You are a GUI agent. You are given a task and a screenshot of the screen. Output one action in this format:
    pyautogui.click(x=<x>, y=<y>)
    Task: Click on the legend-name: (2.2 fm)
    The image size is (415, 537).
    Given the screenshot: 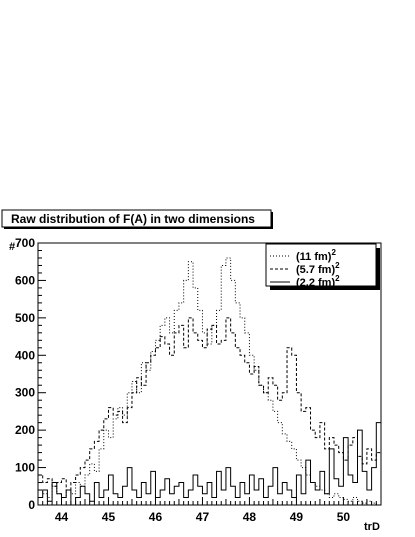 What is the action you would take?
    pyautogui.click(x=315, y=283)
    